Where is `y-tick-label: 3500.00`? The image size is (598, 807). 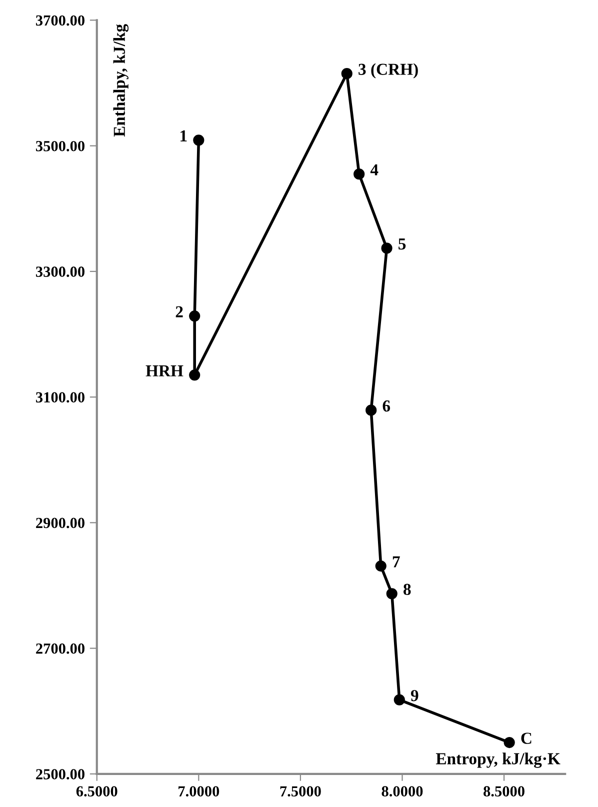 y-tick-label: 3500.00 is located at coordinates (60, 146).